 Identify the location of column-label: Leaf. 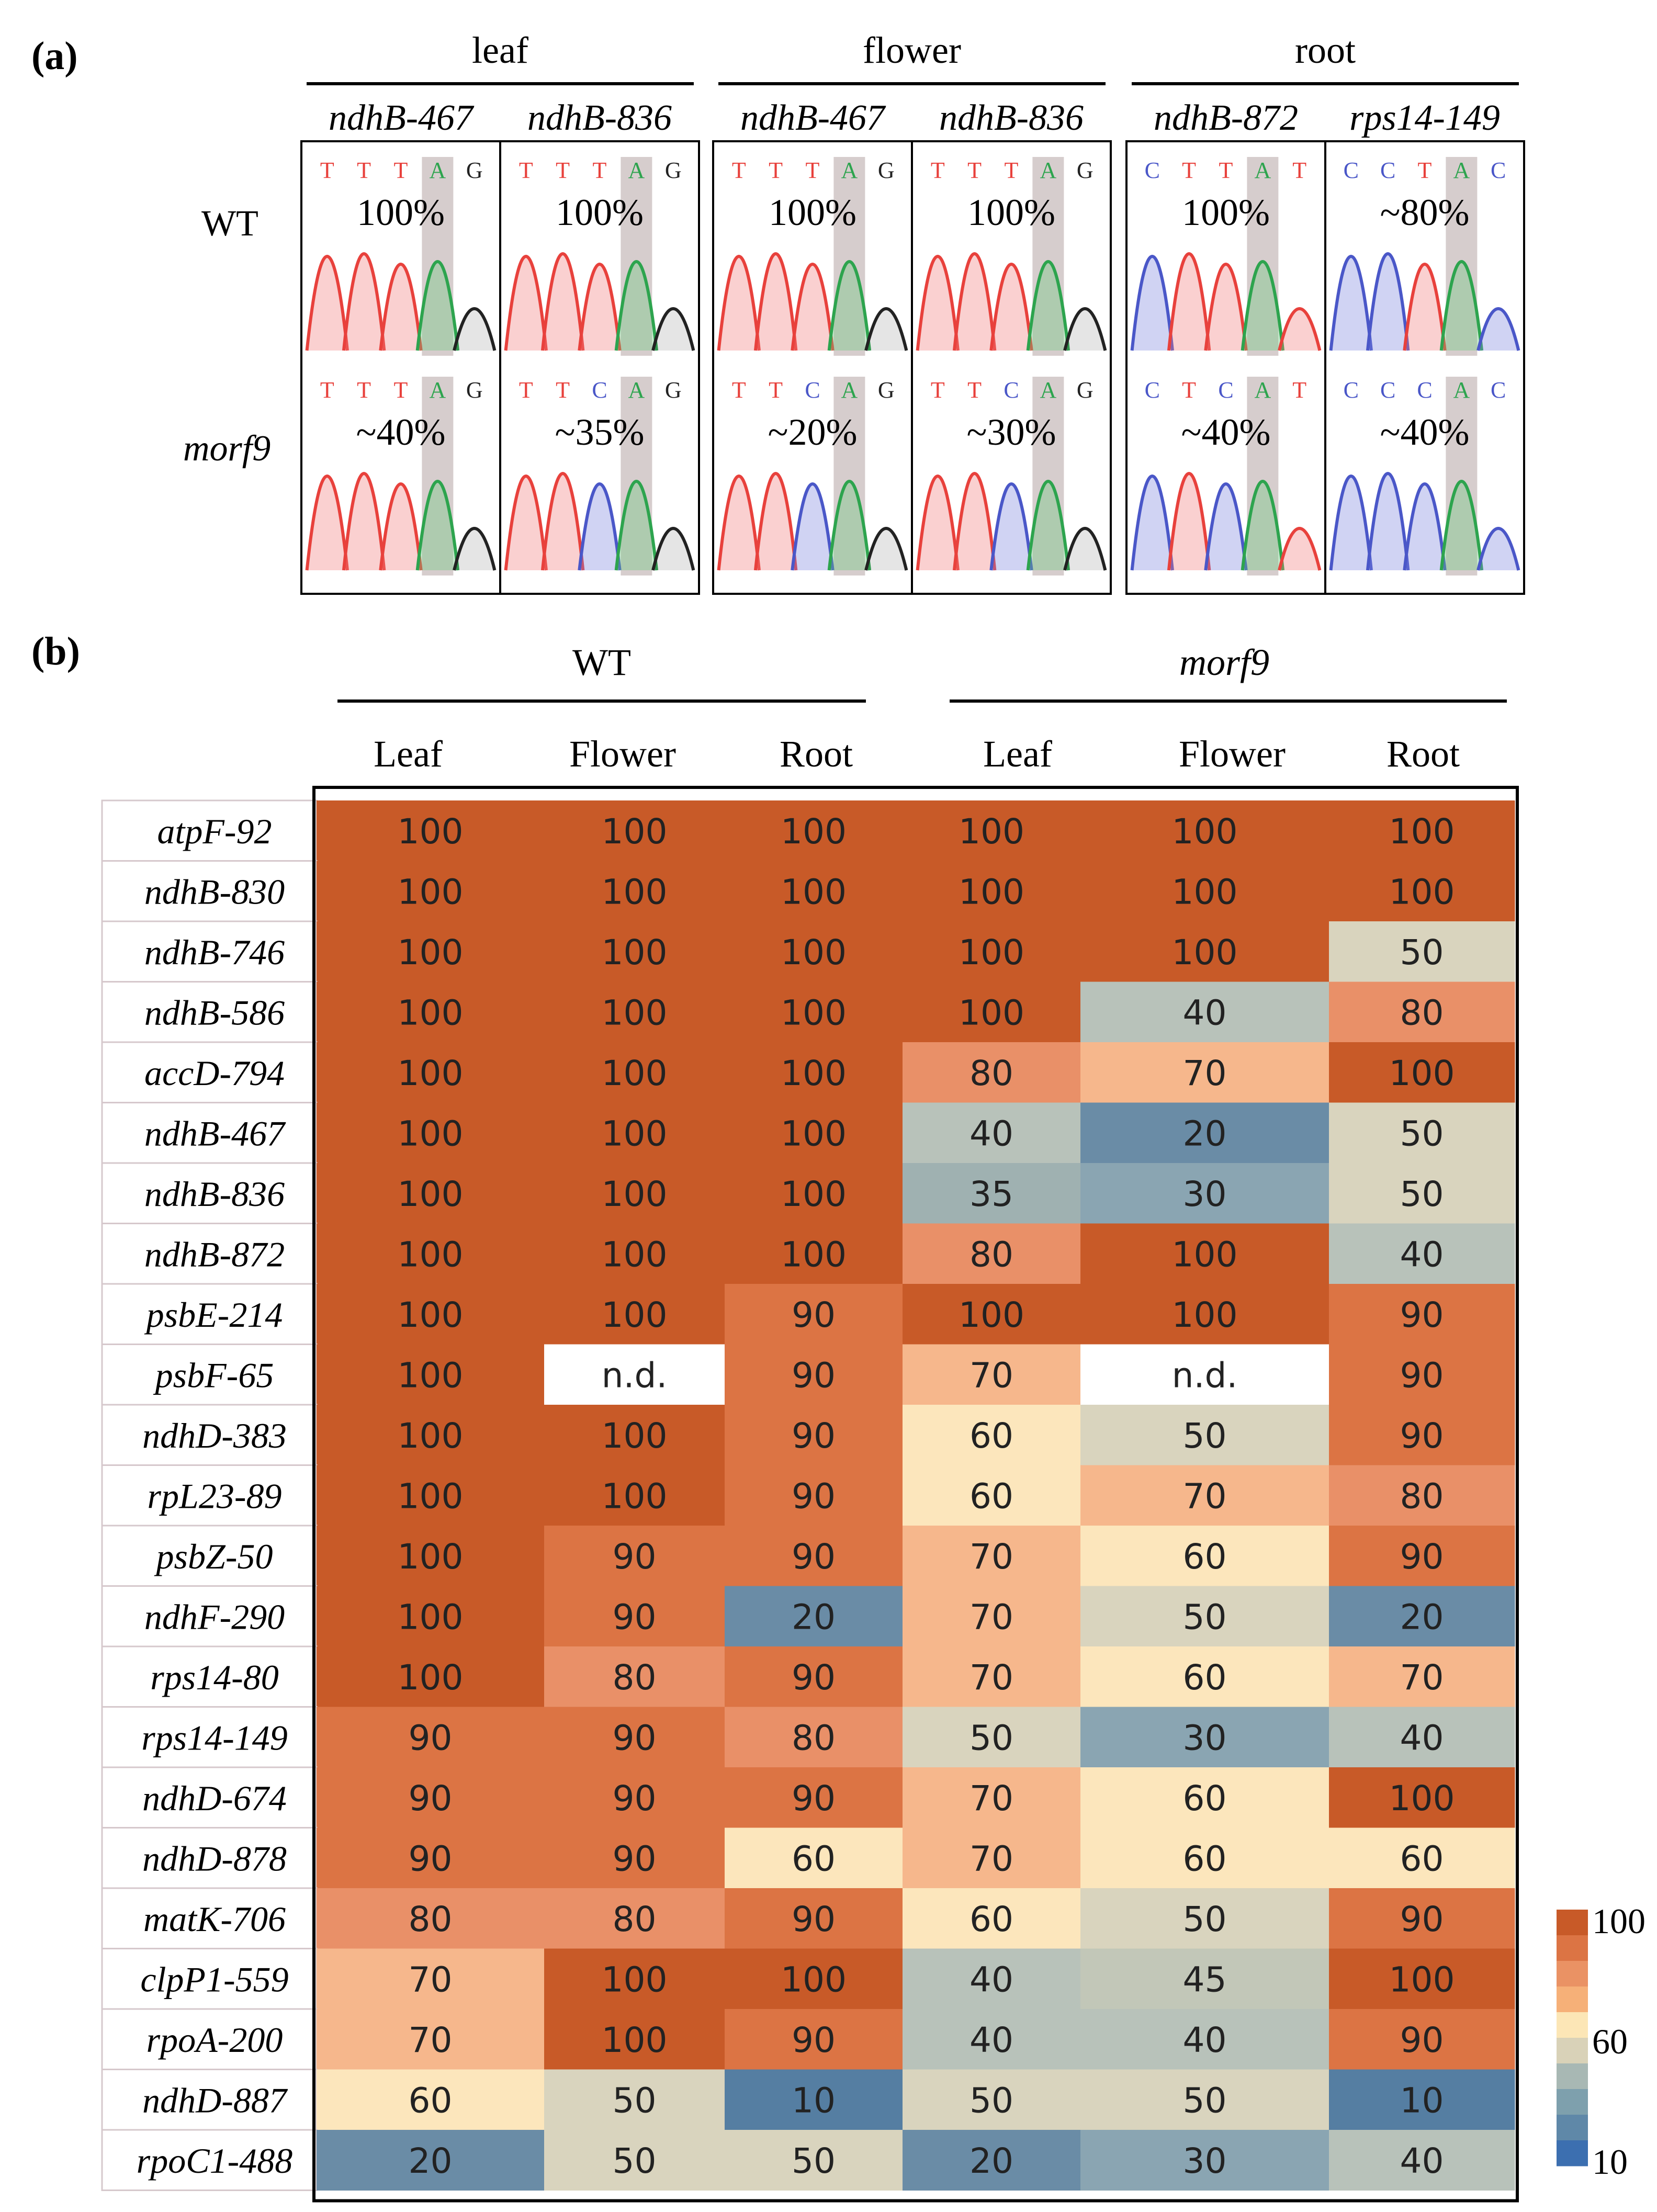
(1017, 754).